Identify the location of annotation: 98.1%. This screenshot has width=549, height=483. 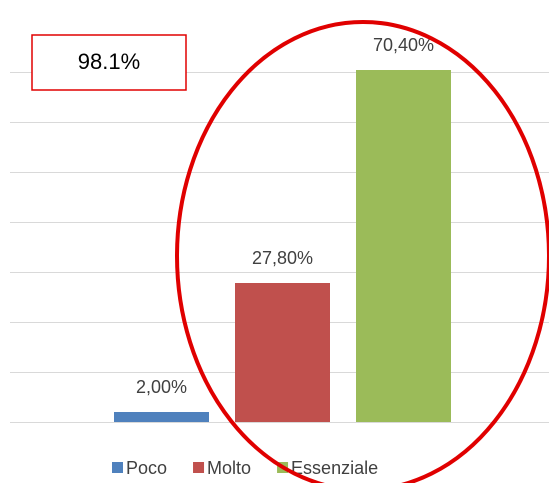
(109, 61).